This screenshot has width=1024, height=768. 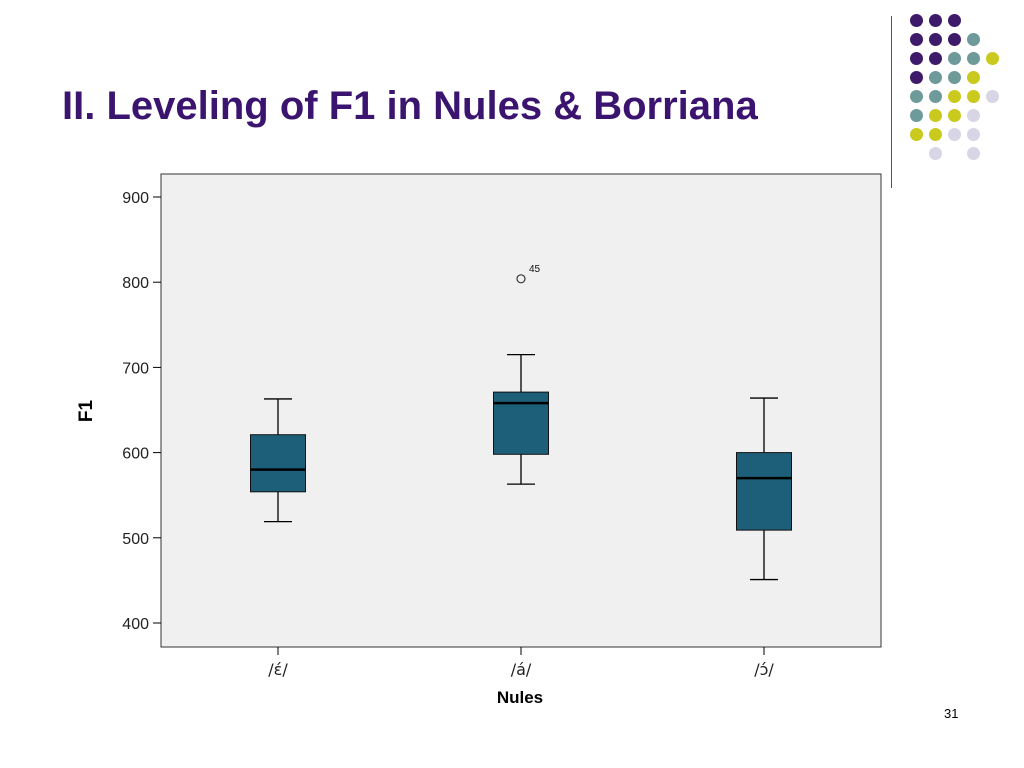 What do you see at coordinates (520, 697) in the screenshot?
I see `x-axis-label: Nules` at bounding box center [520, 697].